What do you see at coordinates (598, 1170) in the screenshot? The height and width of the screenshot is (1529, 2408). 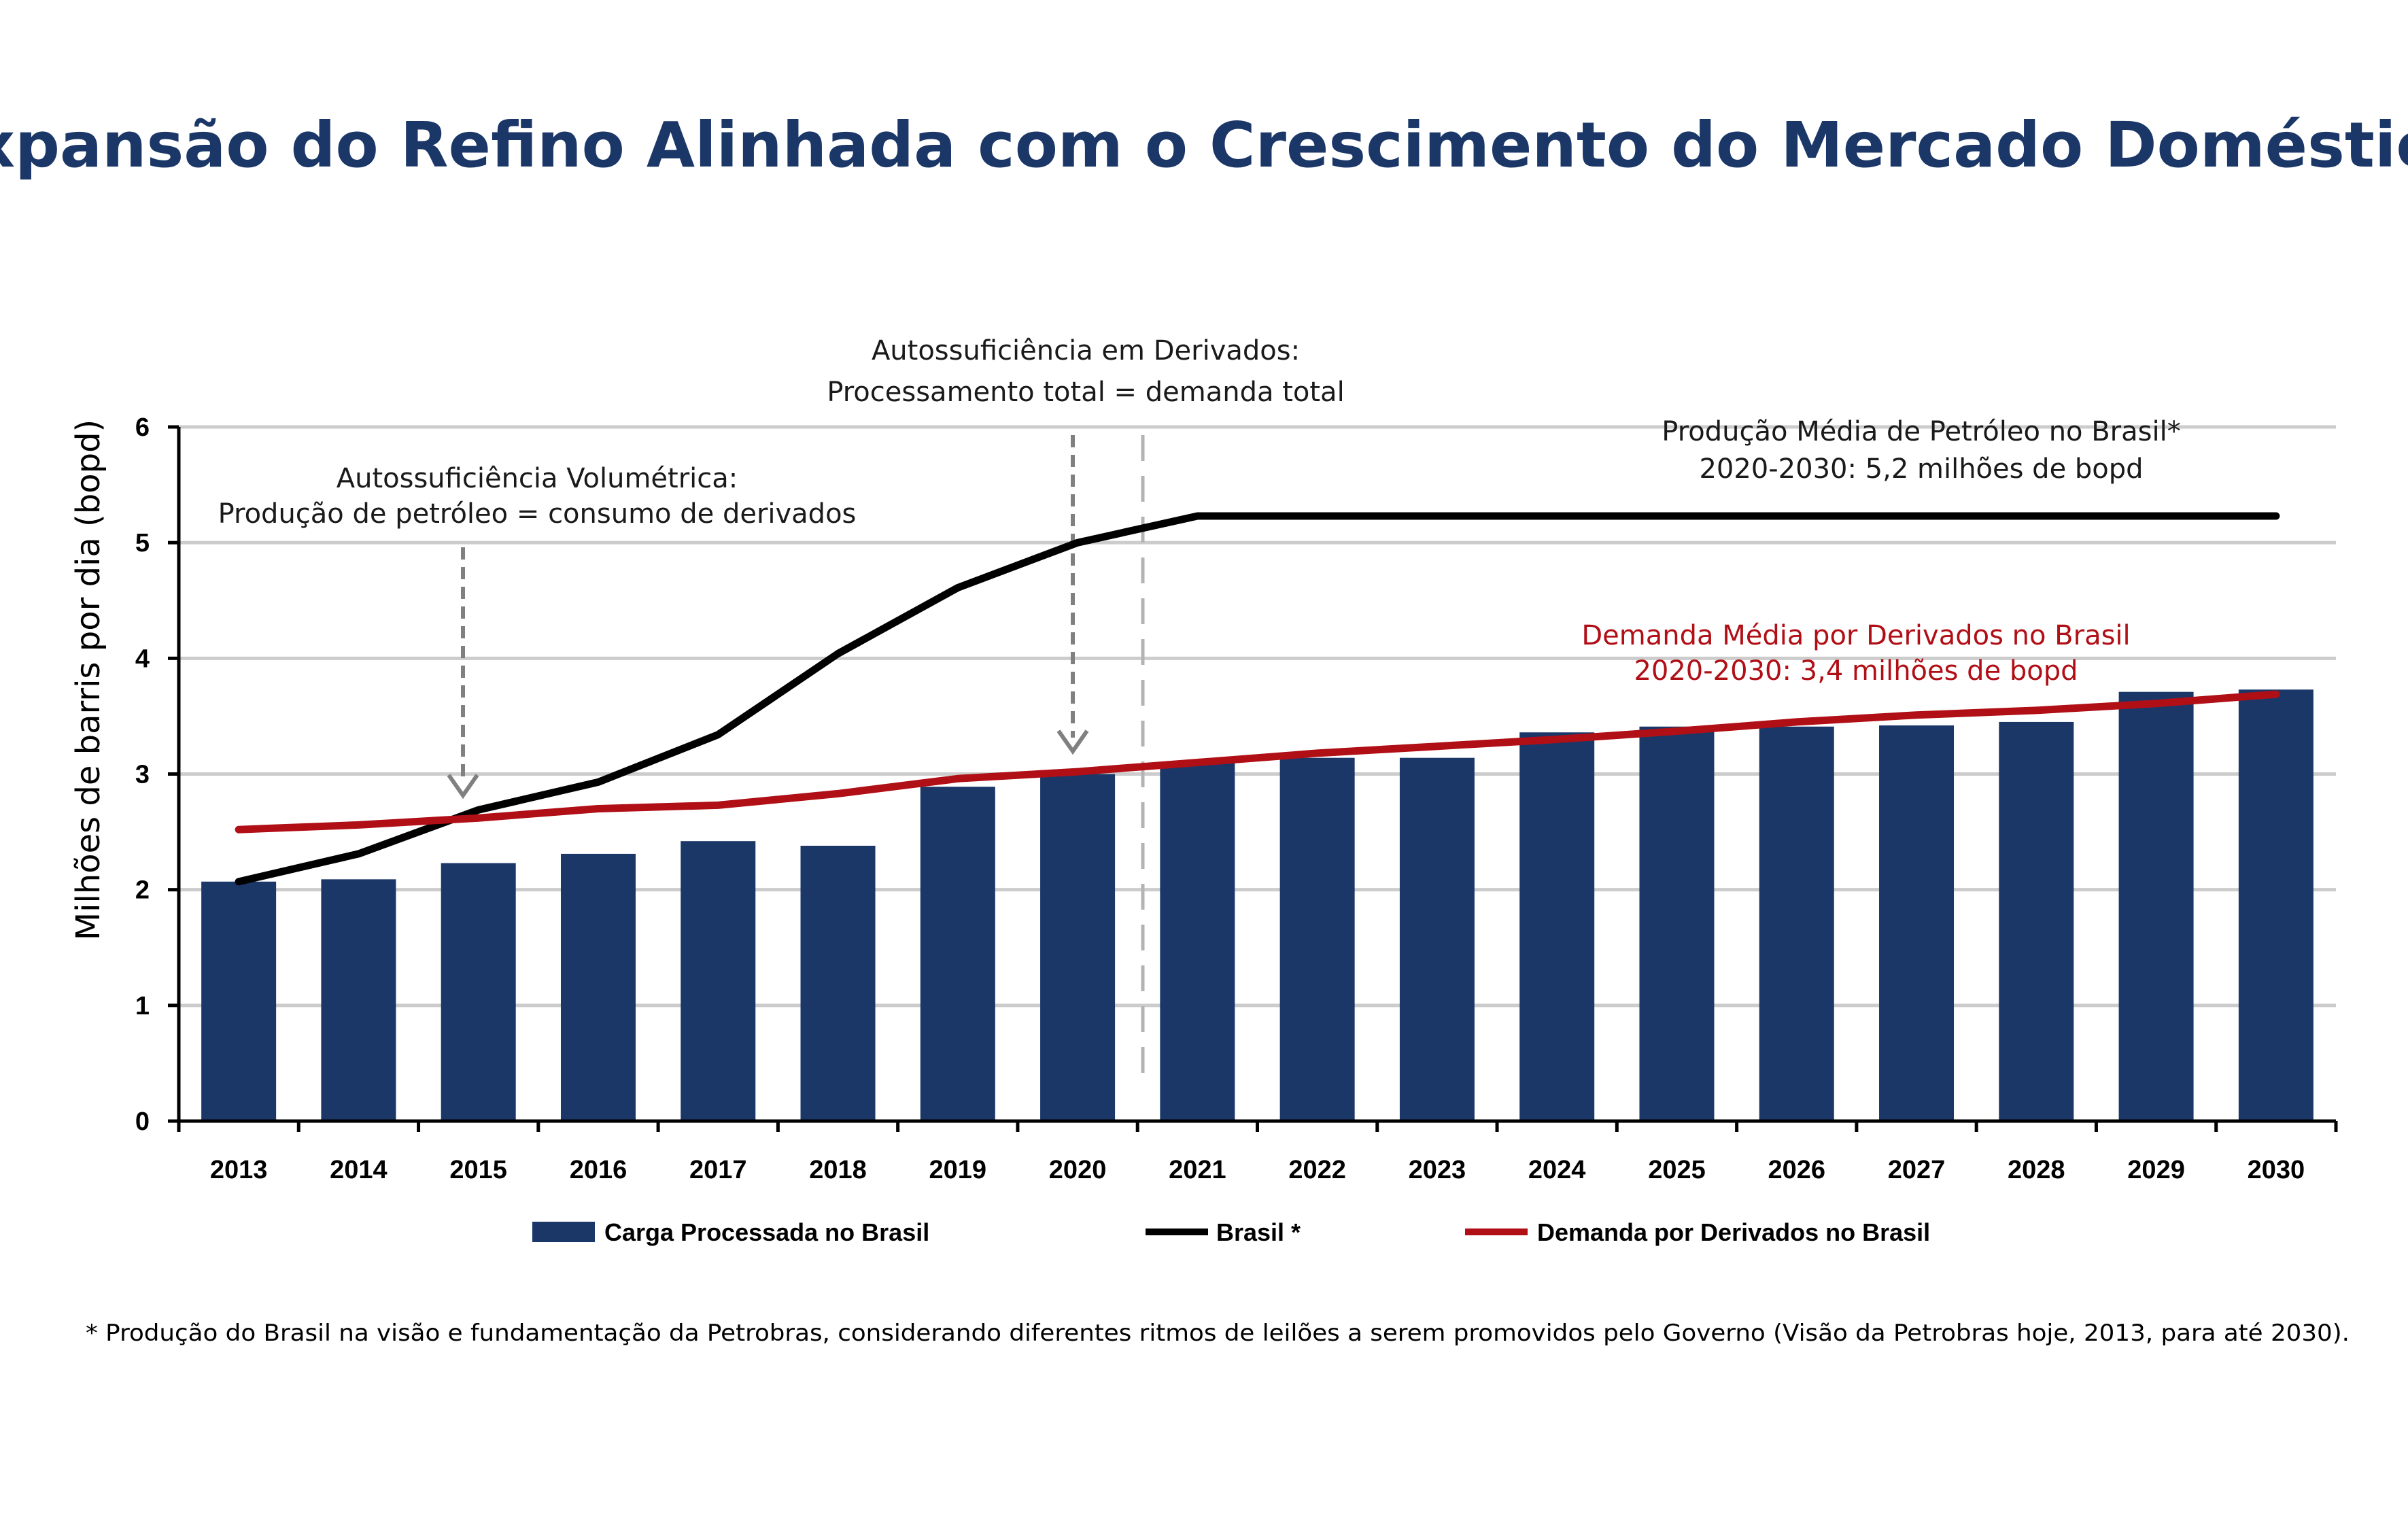 I see `x-tick-label: 2016` at bounding box center [598, 1170].